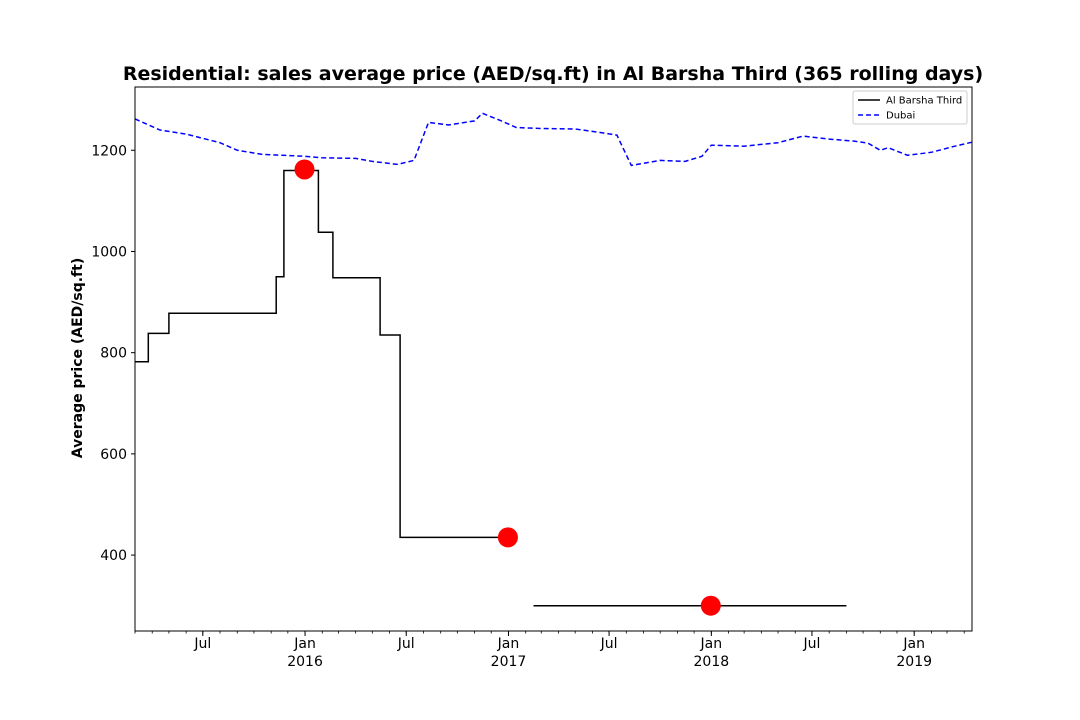  Describe the element at coordinates (553, 139) in the screenshot. I see `series-line-dubai` at that location.